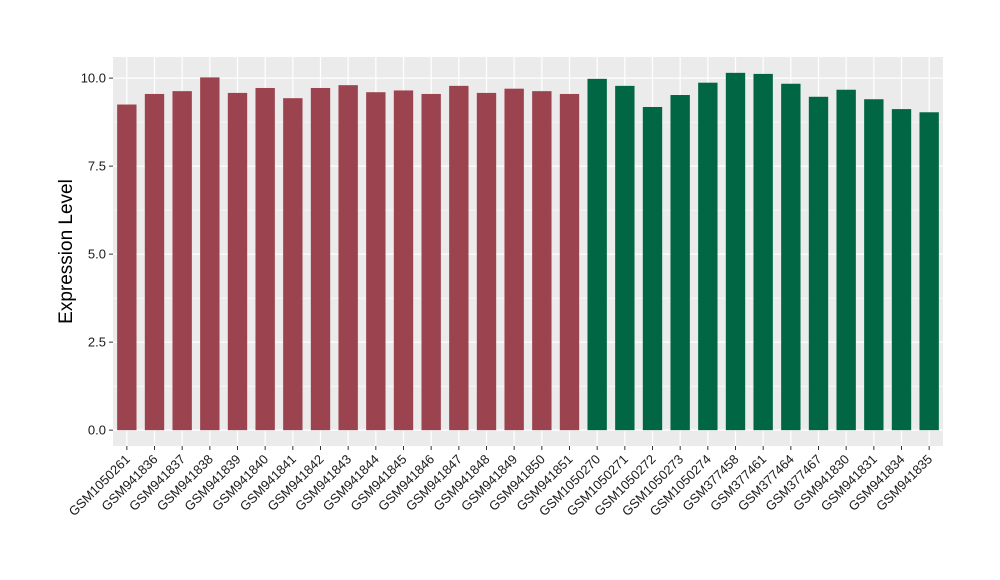  Describe the element at coordinates (569, 262) in the screenshot. I see `bar-GSM941851` at that location.